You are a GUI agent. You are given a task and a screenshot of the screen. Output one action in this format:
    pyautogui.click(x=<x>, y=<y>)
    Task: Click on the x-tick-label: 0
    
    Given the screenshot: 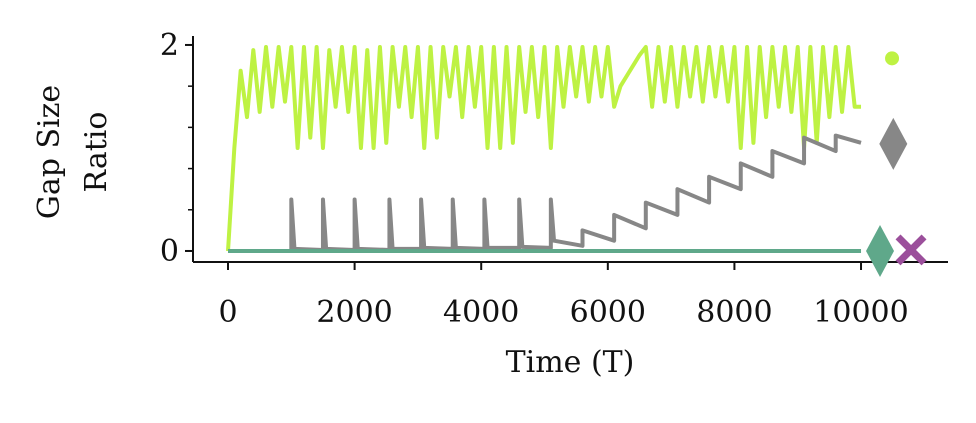 What is the action you would take?
    pyautogui.click(x=227, y=312)
    